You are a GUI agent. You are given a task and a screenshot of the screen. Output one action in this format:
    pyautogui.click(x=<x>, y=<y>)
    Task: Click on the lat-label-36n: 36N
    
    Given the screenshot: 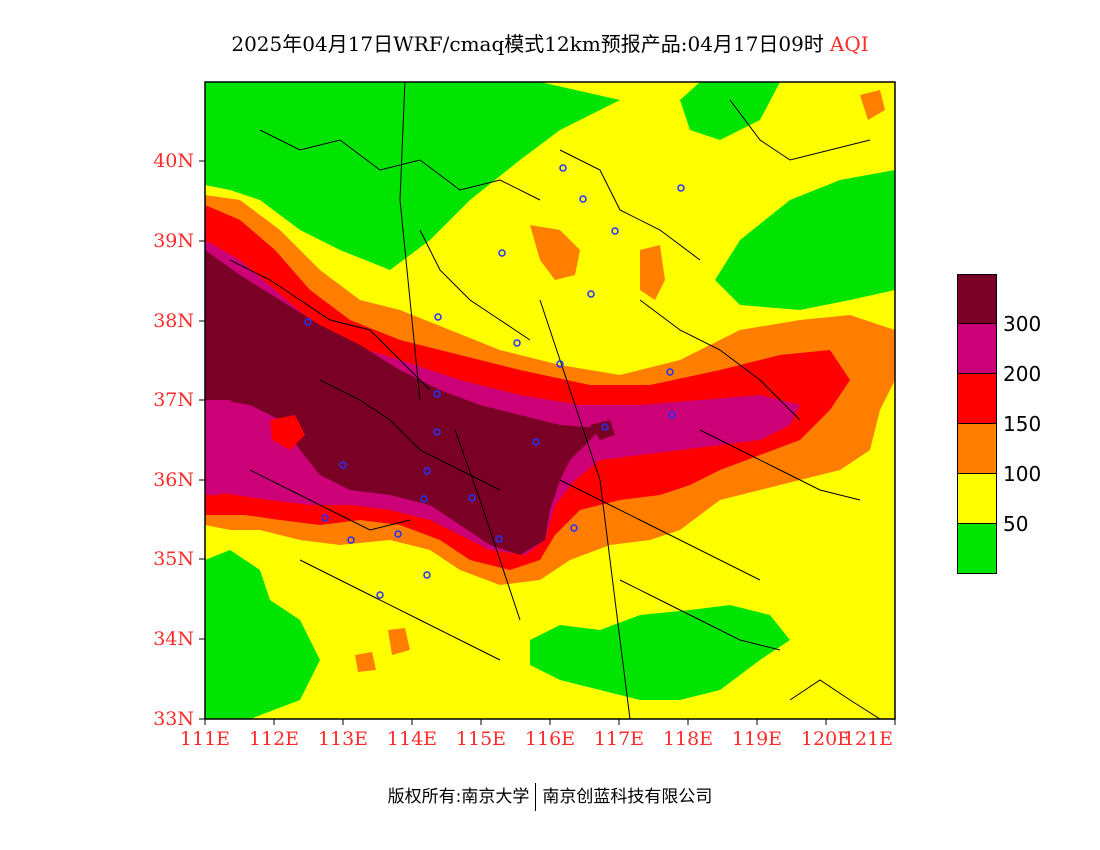 What is the action you would take?
    pyautogui.click(x=173, y=480)
    